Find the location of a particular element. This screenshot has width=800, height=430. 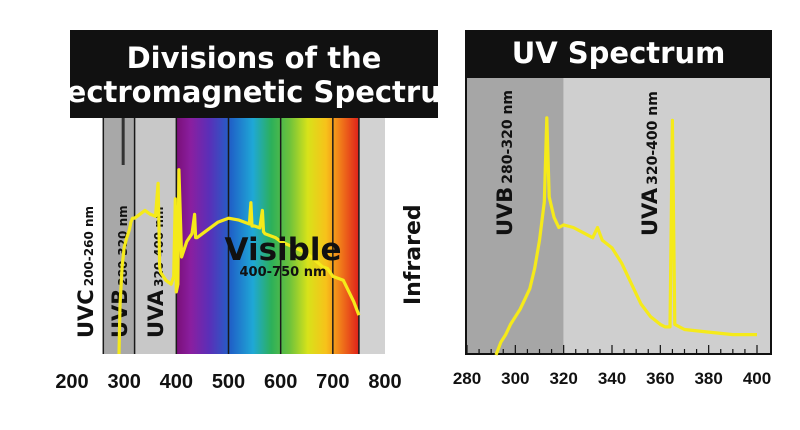

uvc-band is located at coordinates (88, 236).